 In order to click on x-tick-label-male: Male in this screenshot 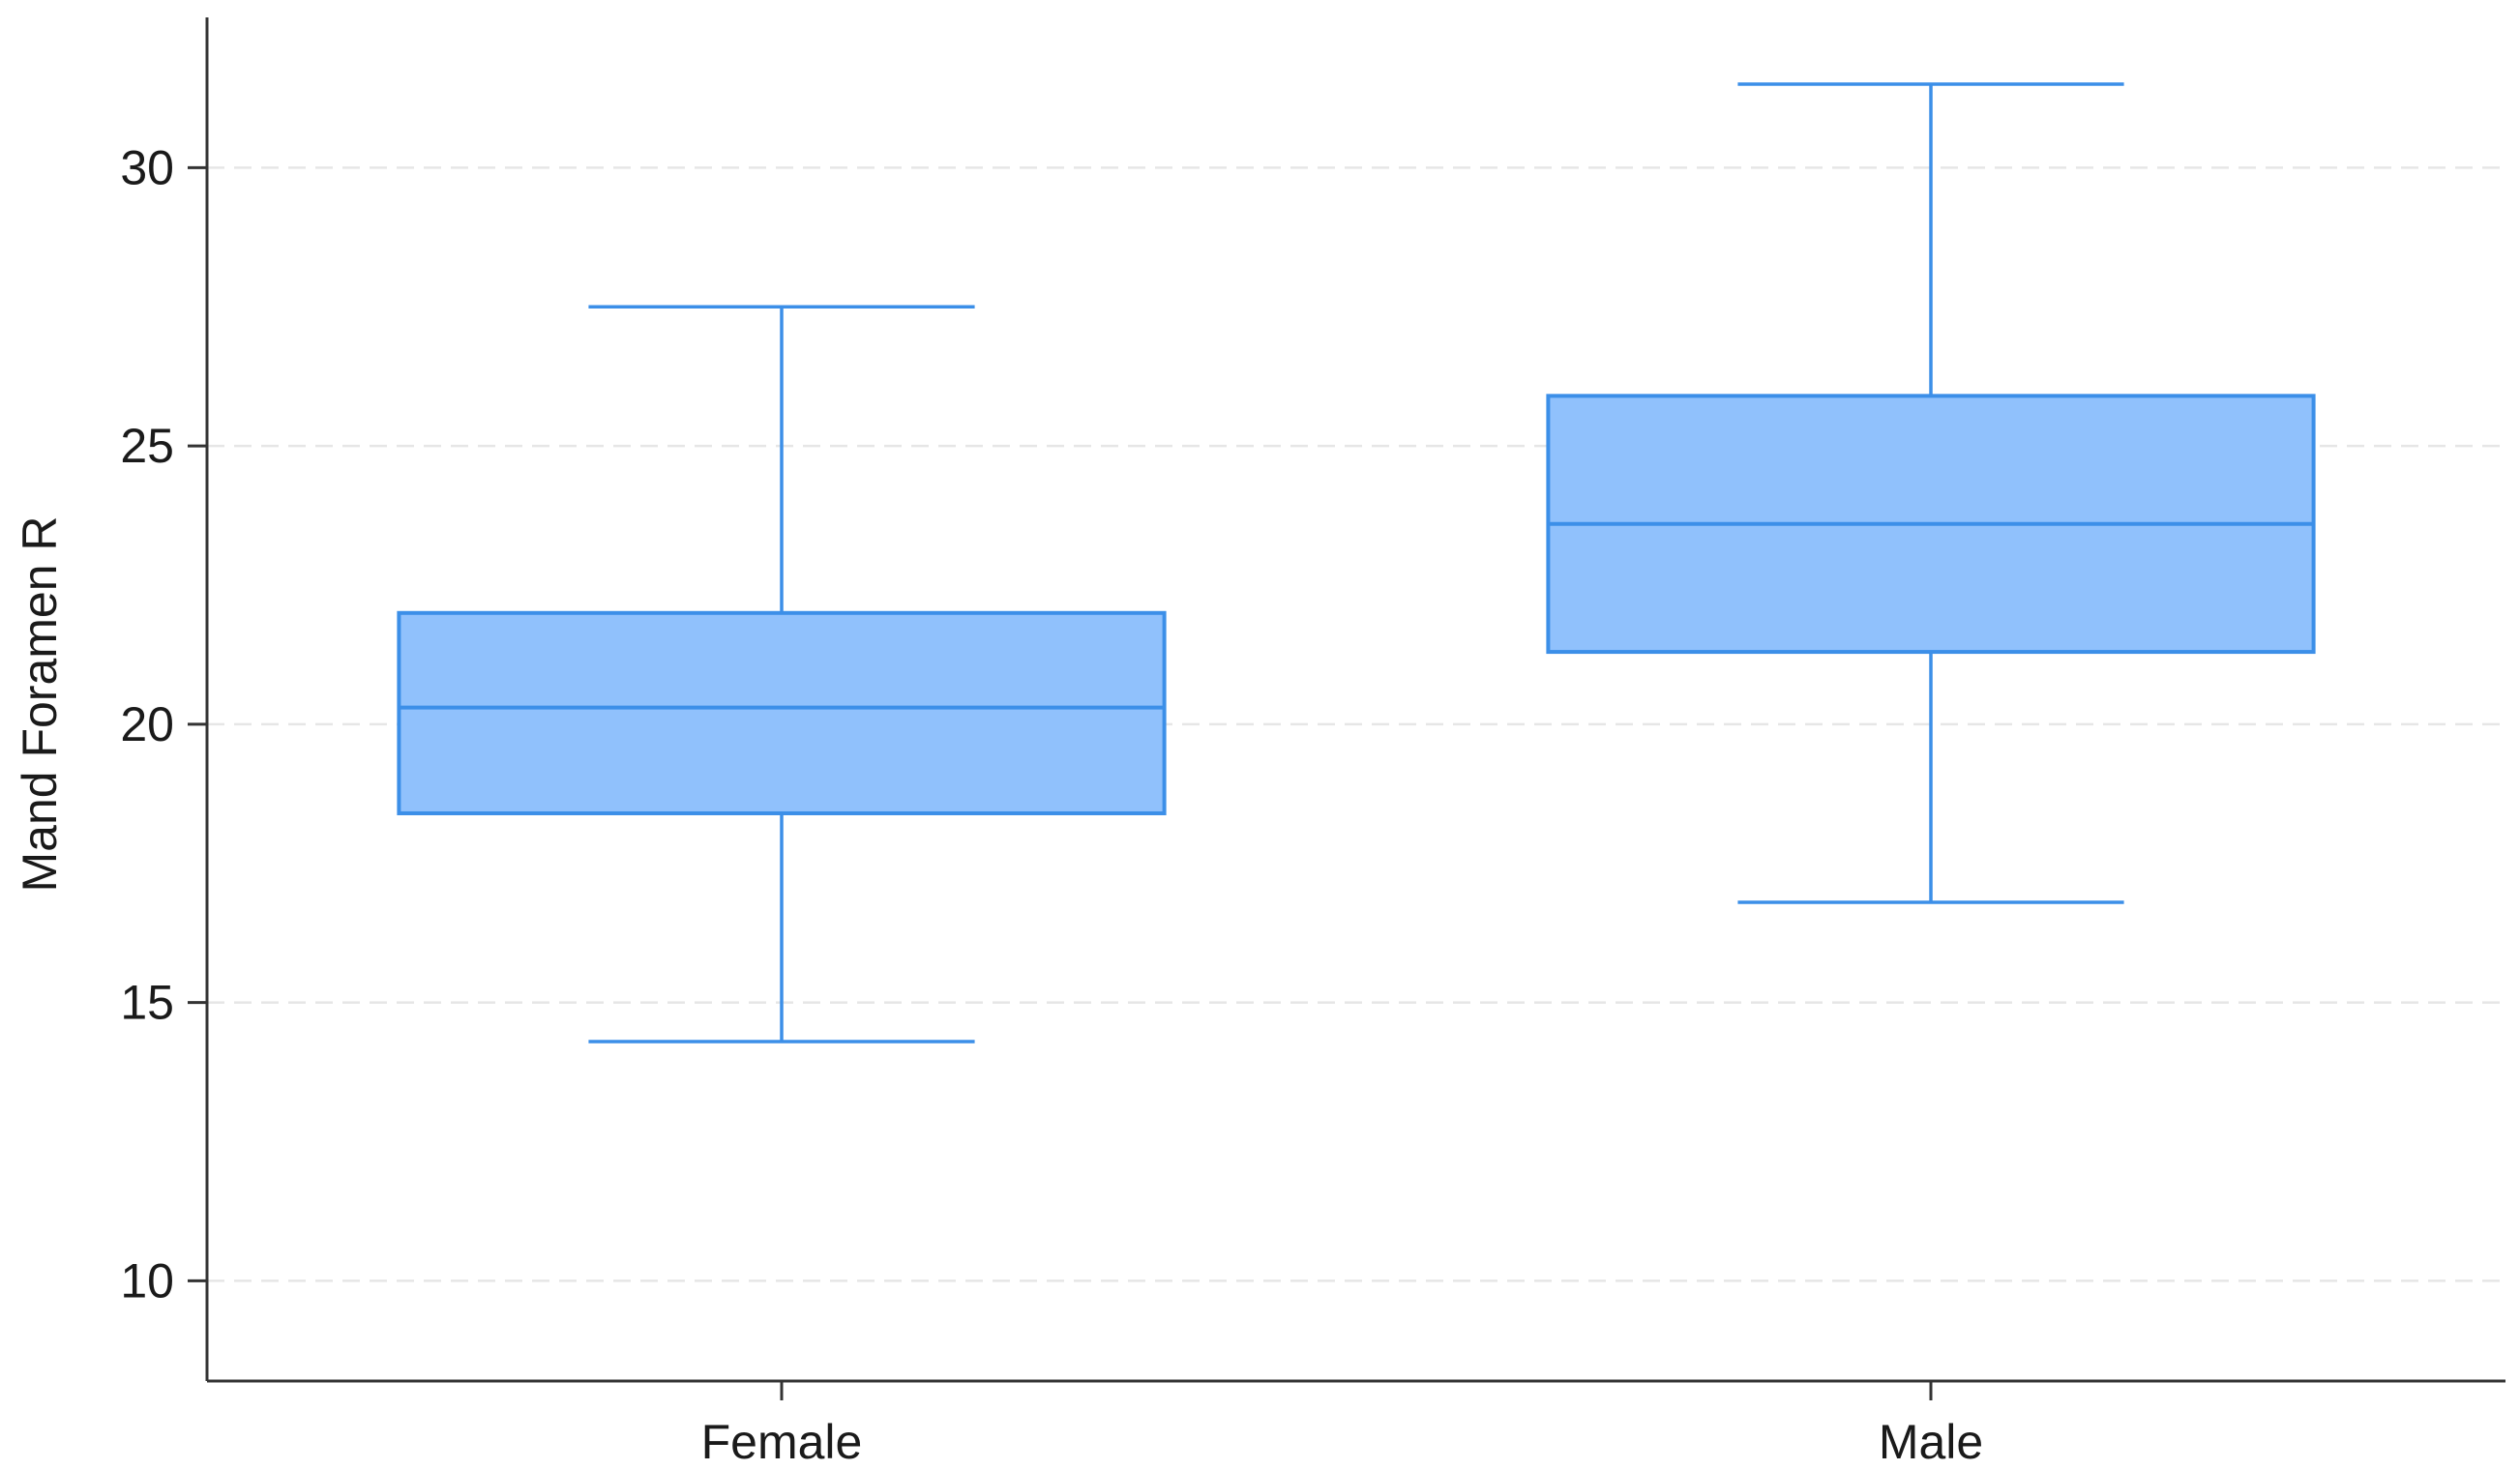, I will do `click(1931, 1442)`.